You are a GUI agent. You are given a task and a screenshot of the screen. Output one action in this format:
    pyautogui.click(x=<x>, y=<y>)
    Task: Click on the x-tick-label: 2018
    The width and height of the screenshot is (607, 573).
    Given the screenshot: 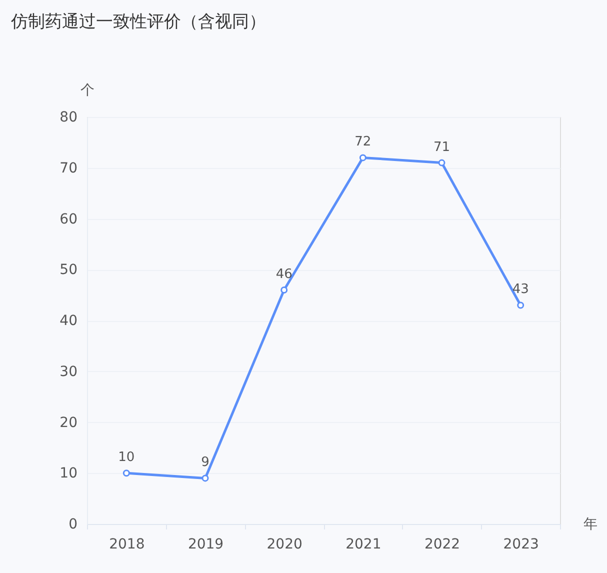 What is the action you would take?
    pyautogui.click(x=127, y=544)
    